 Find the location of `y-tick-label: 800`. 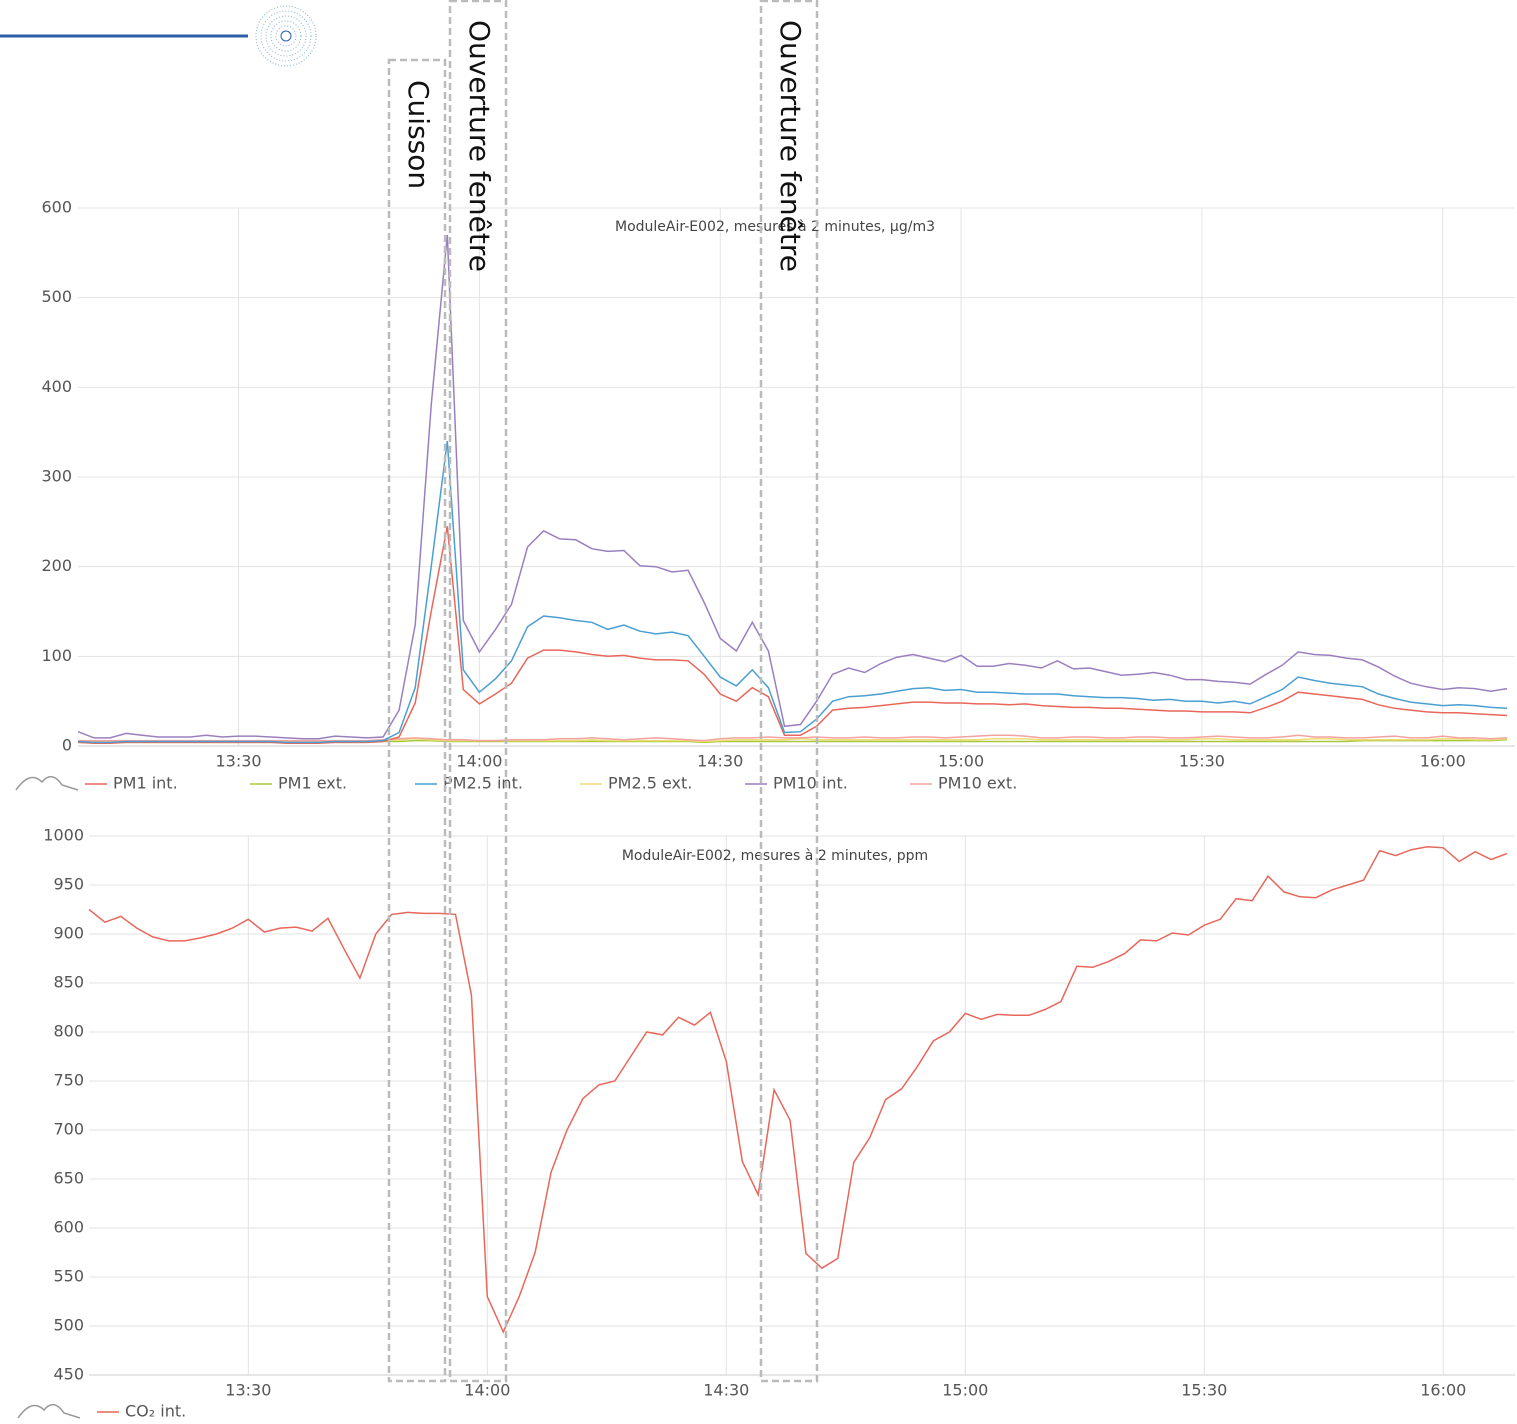

y-tick-label: 800 is located at coordinates (68, 1031).